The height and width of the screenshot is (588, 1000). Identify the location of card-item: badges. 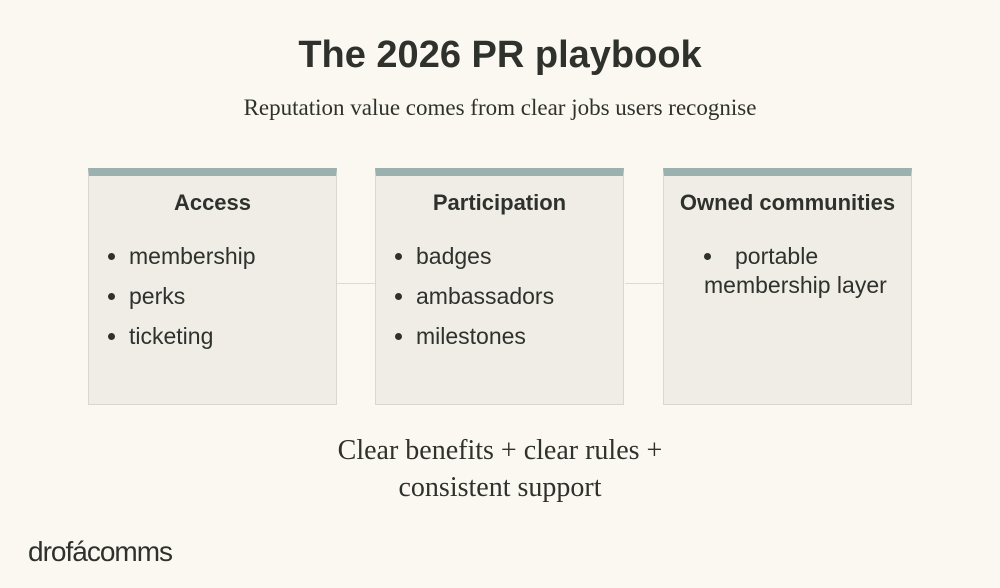
(514, 256).